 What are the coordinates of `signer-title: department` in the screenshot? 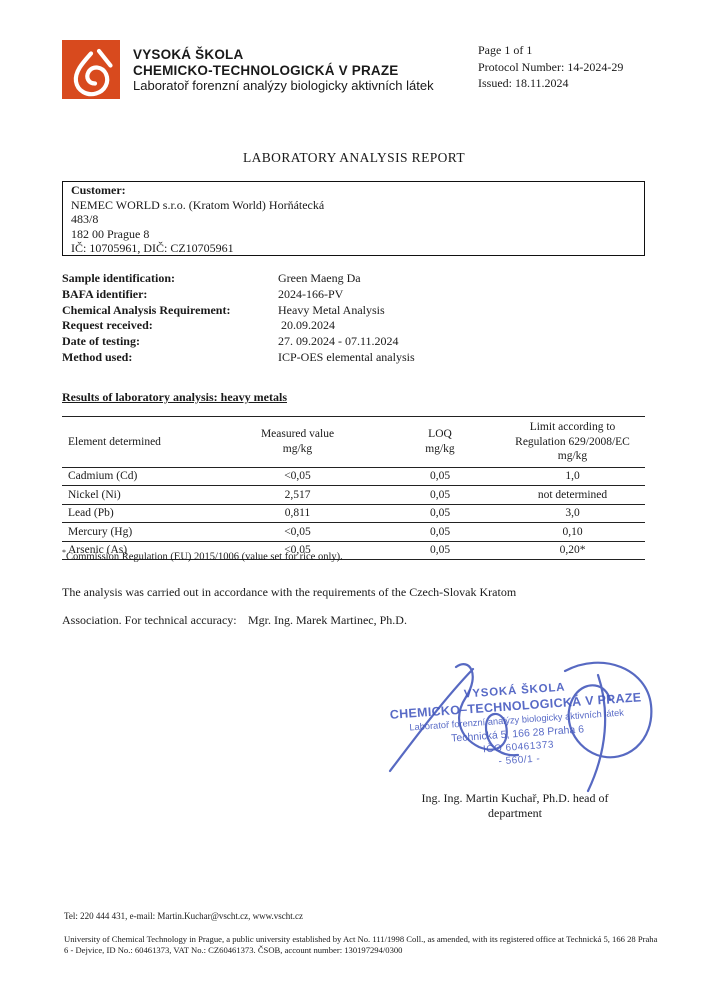 It's located at (515, 813).